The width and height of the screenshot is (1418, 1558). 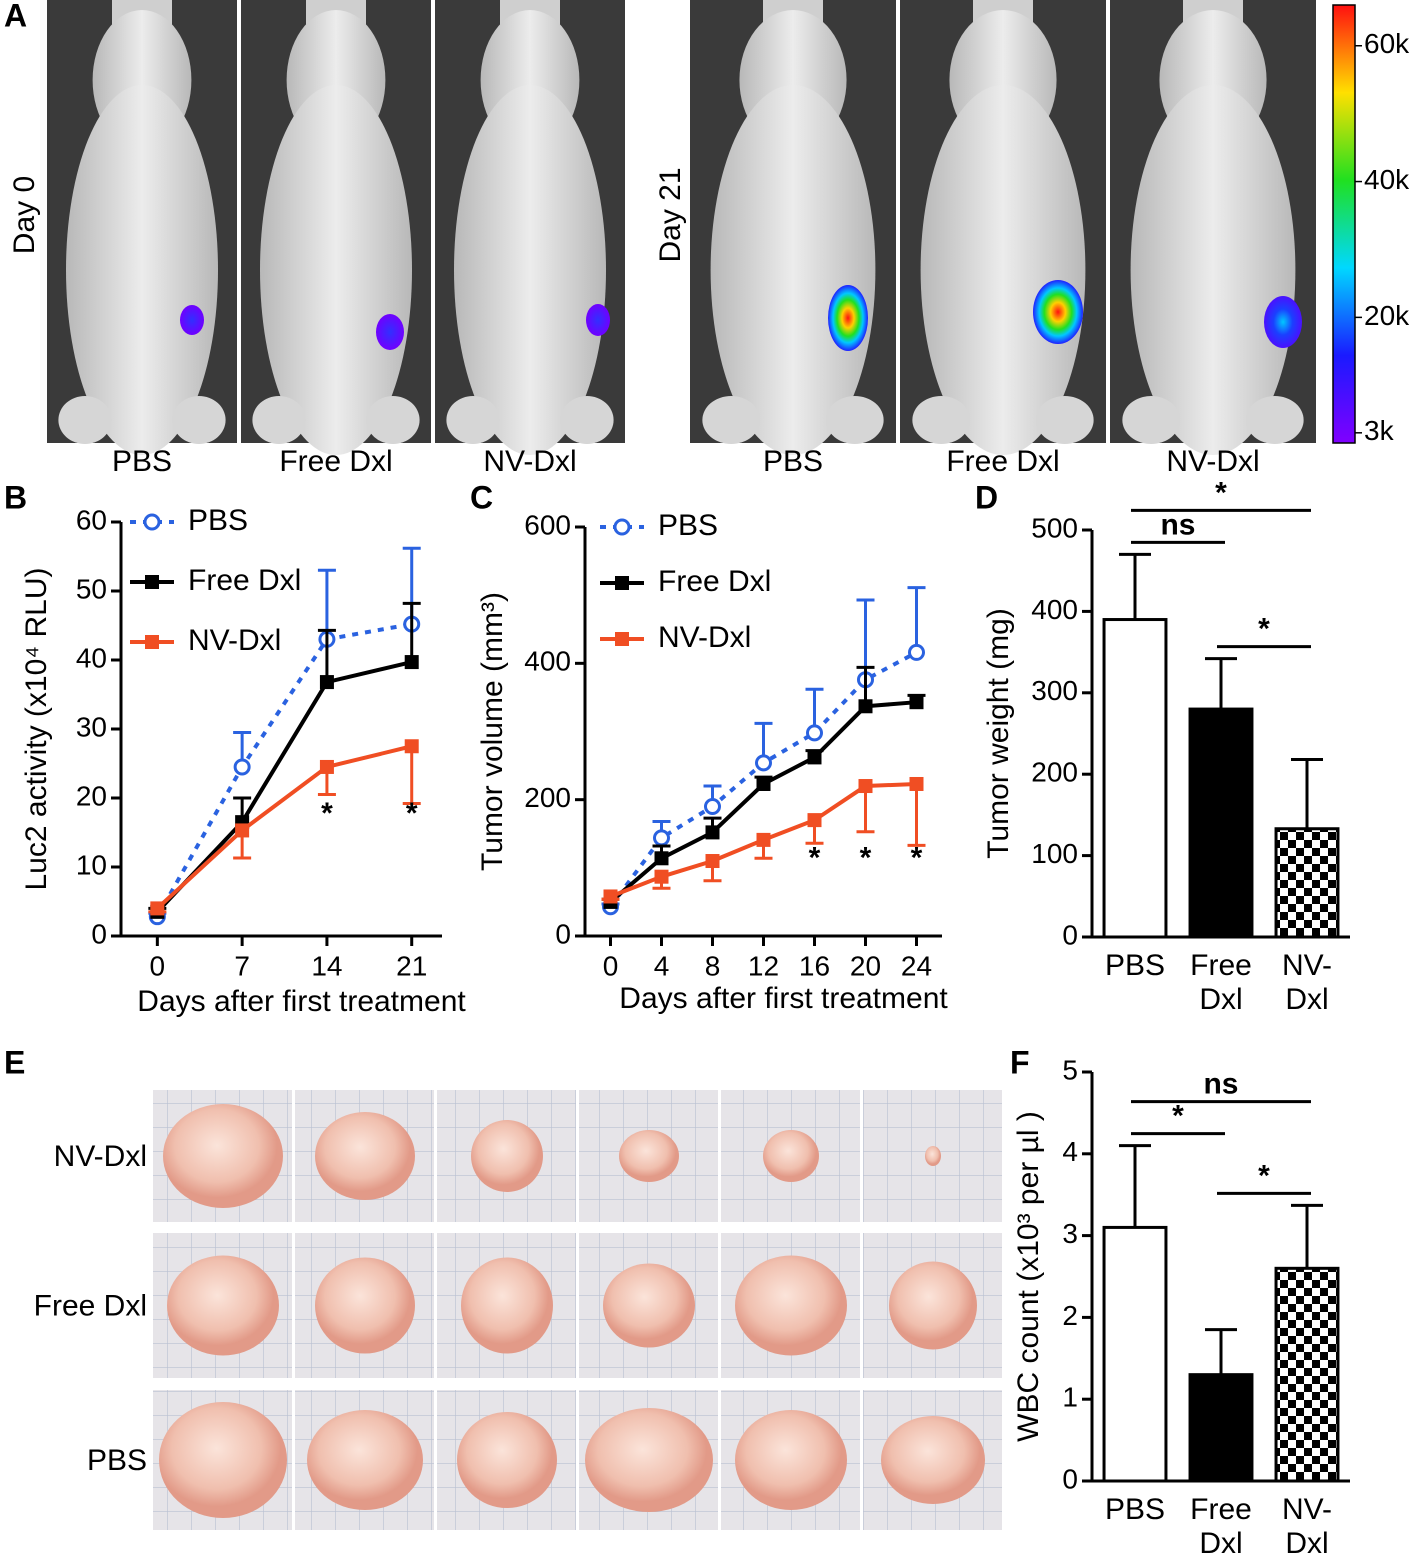 I want to click on y-tick-label: 30, so click(x=91, y=726).